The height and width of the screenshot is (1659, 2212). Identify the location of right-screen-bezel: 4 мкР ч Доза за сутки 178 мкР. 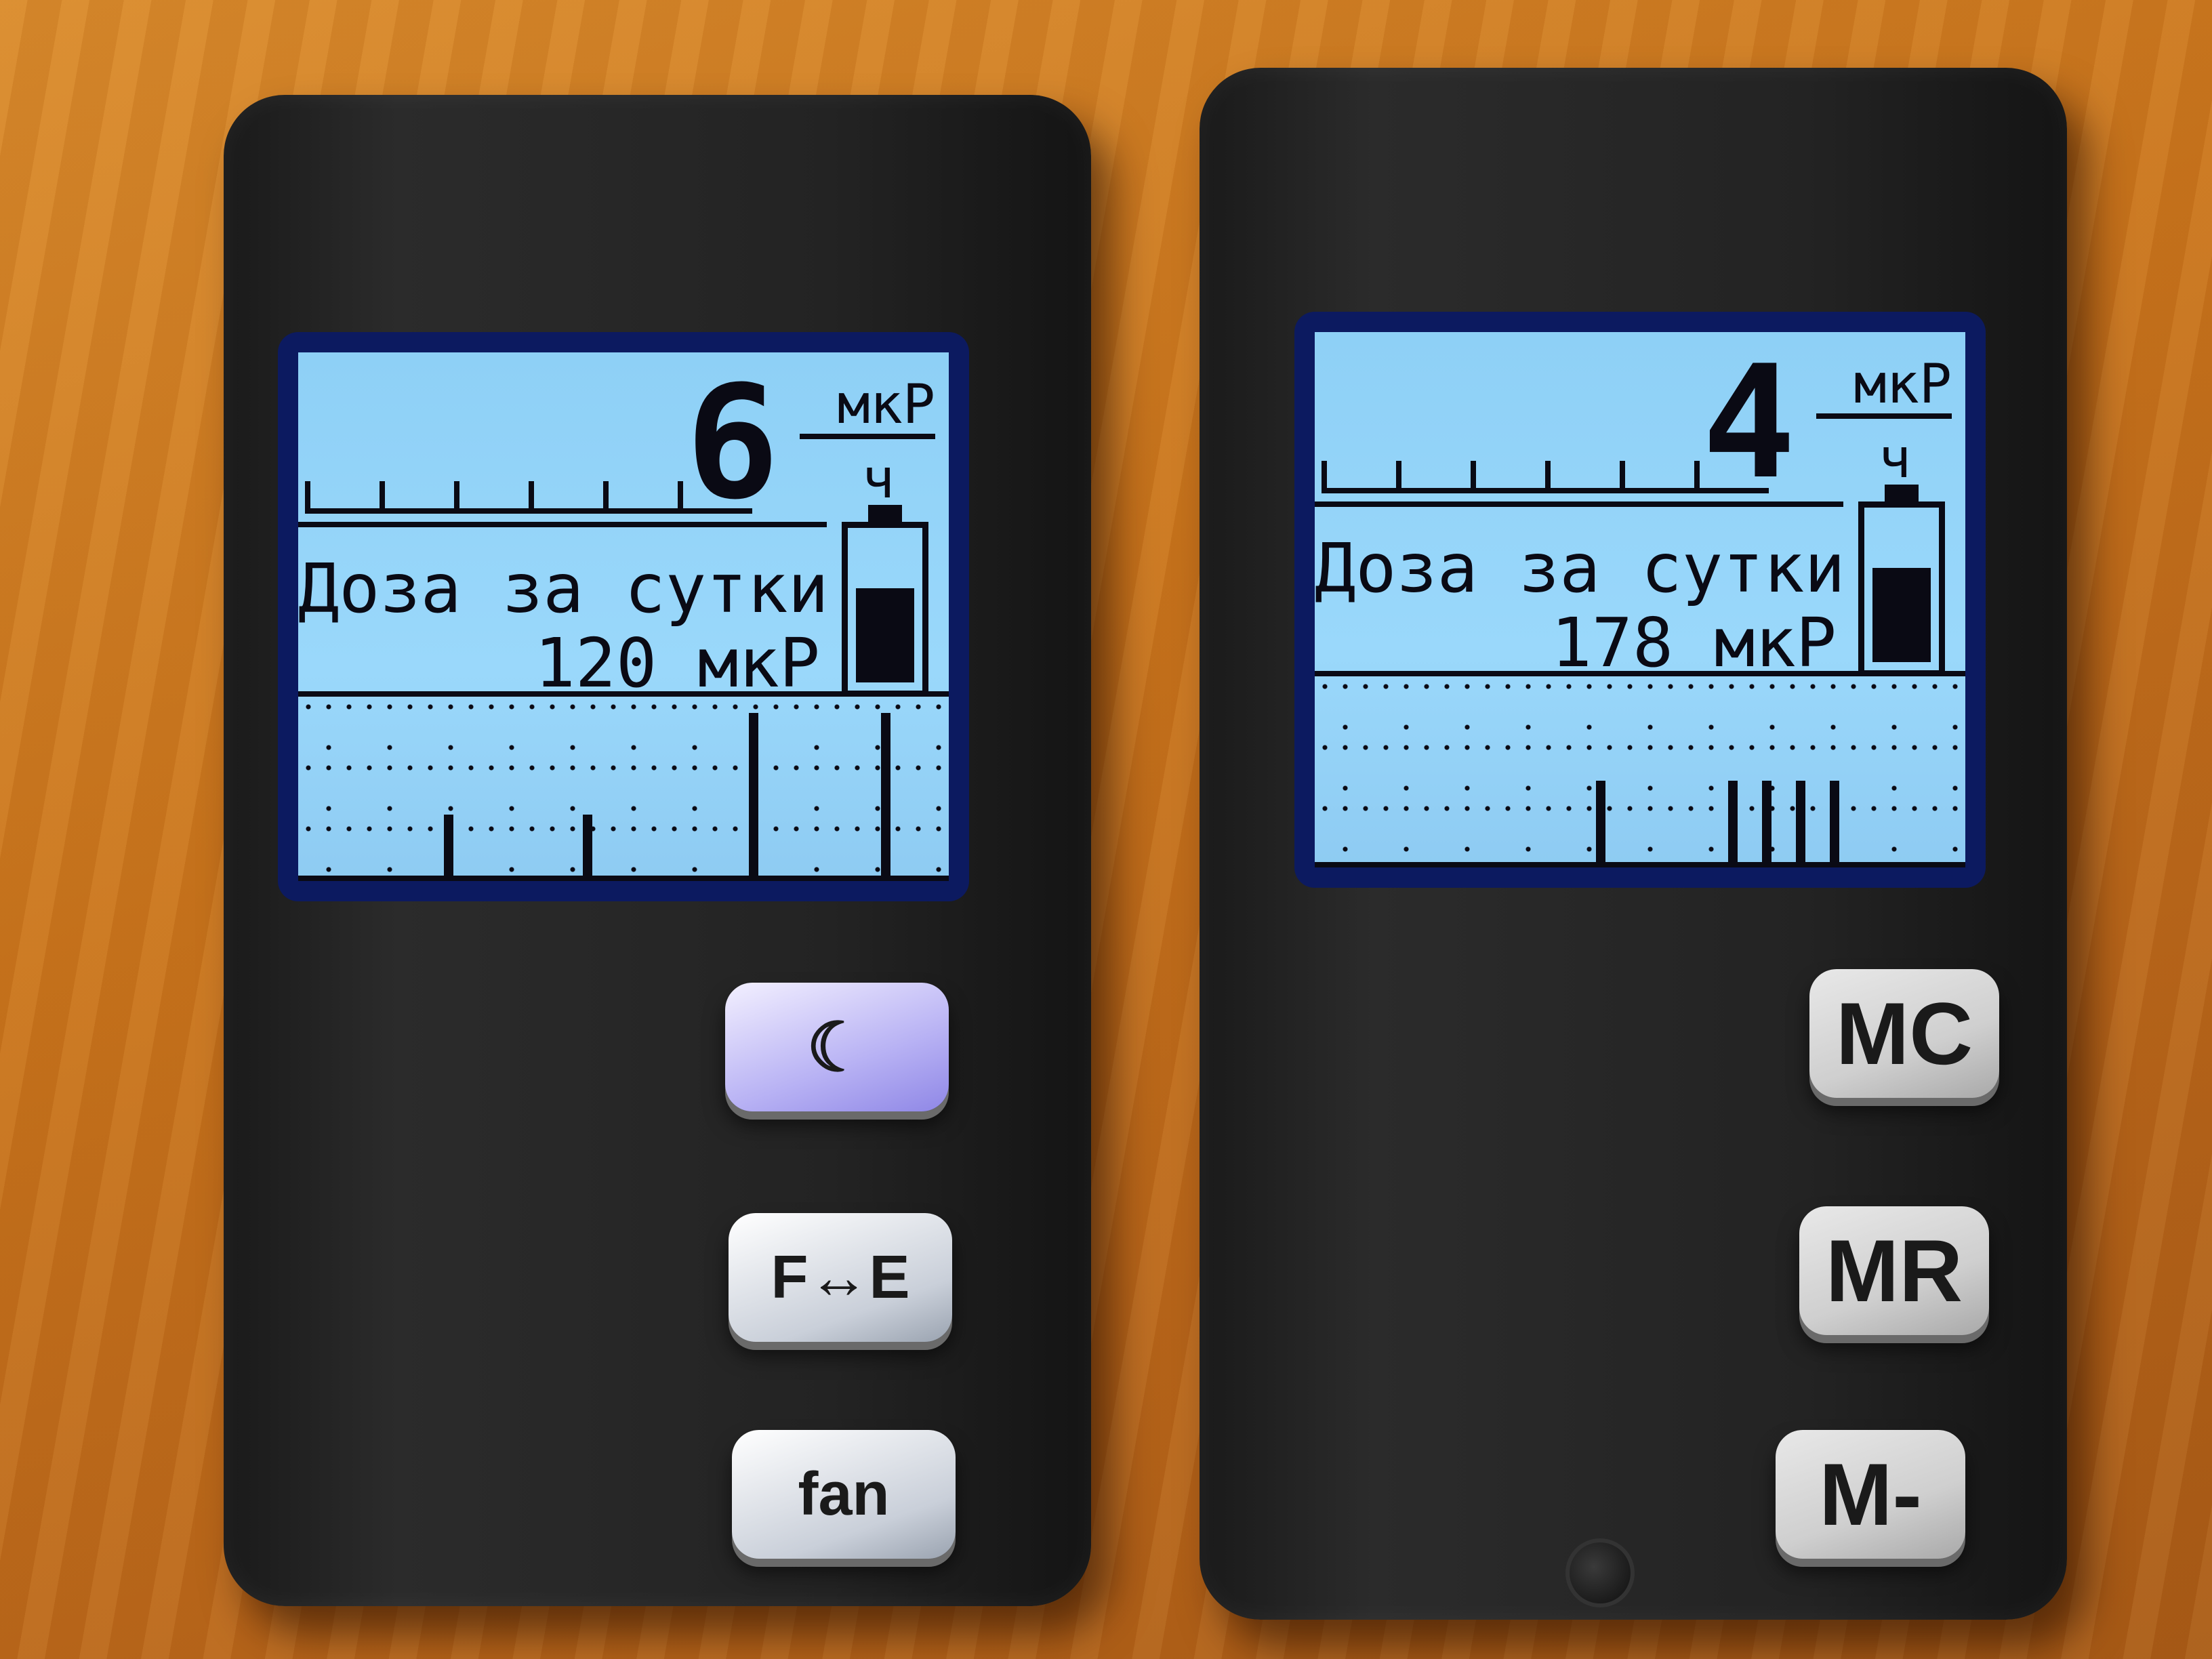
(1640, 600).